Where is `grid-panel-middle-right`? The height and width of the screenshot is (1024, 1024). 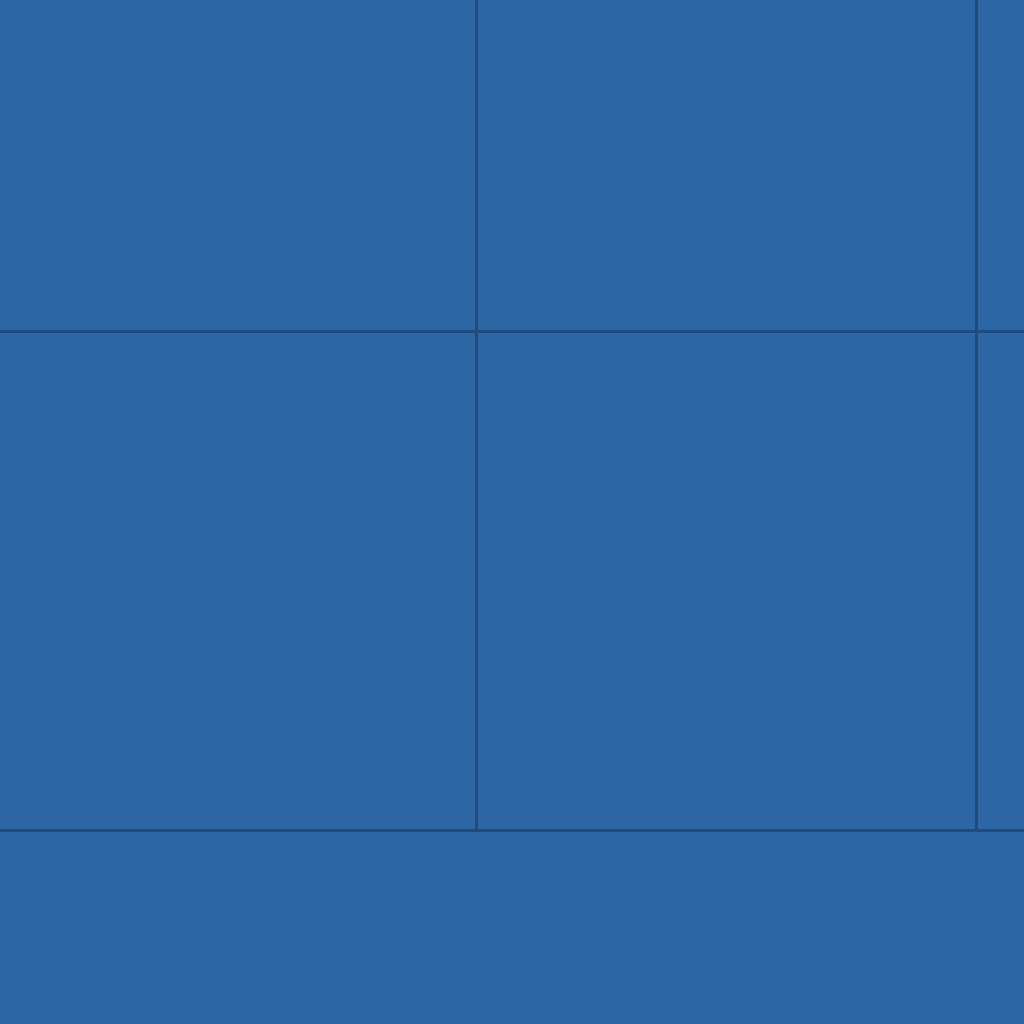
grid-panel-middle-right is located at coordinates (1001, 581).